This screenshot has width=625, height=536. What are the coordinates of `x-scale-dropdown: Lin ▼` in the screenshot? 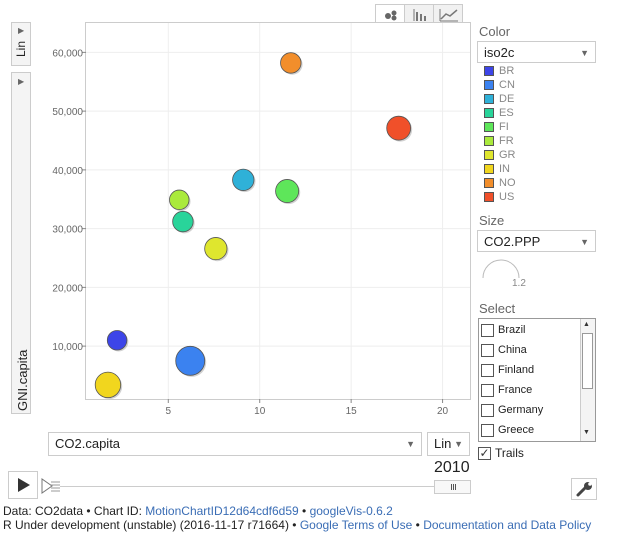 It's located at (448, 444).